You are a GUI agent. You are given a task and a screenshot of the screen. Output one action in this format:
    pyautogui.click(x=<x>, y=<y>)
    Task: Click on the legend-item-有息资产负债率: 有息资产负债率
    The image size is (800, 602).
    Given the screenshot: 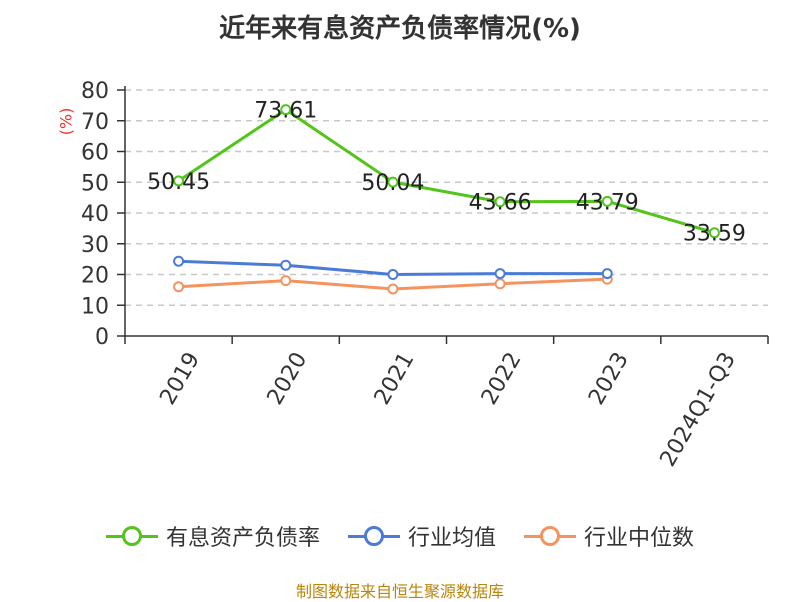 What is the action you would take?
    pyautogui.click(x=212, y=536)
    